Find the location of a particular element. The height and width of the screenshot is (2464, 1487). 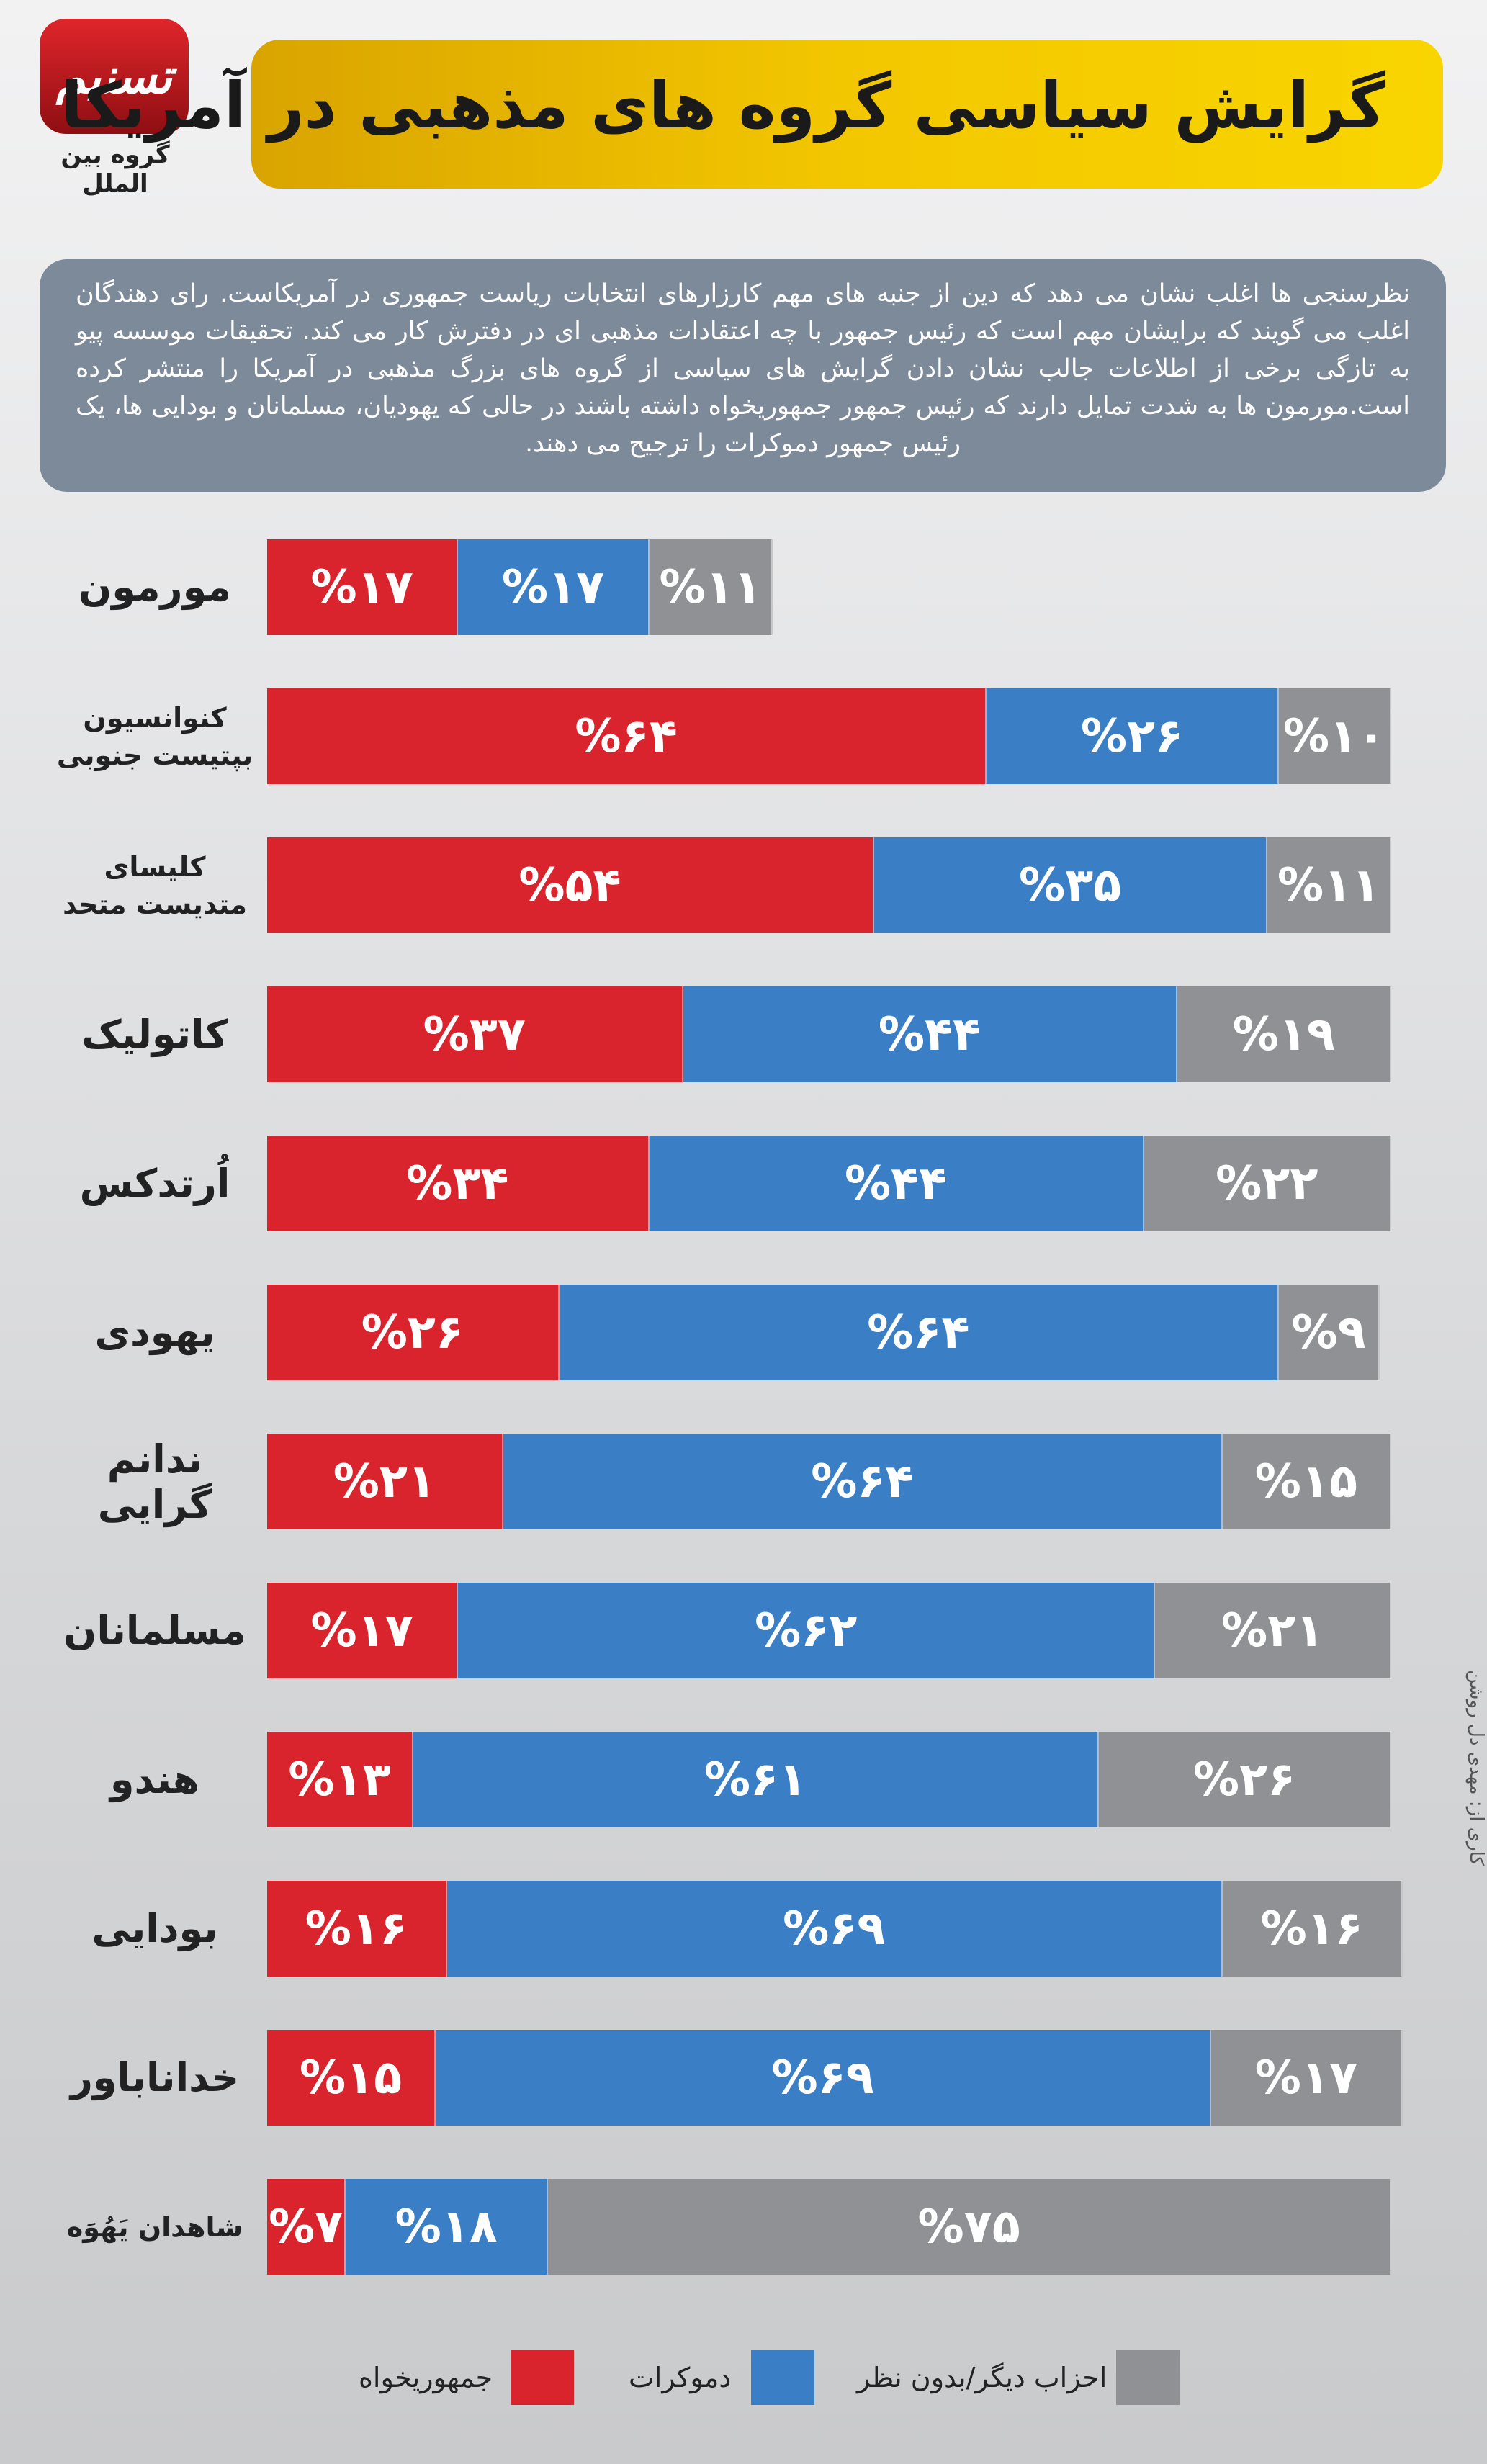

category-label: شاهدان یَهُوَه is located at coordinates (154, 2227).